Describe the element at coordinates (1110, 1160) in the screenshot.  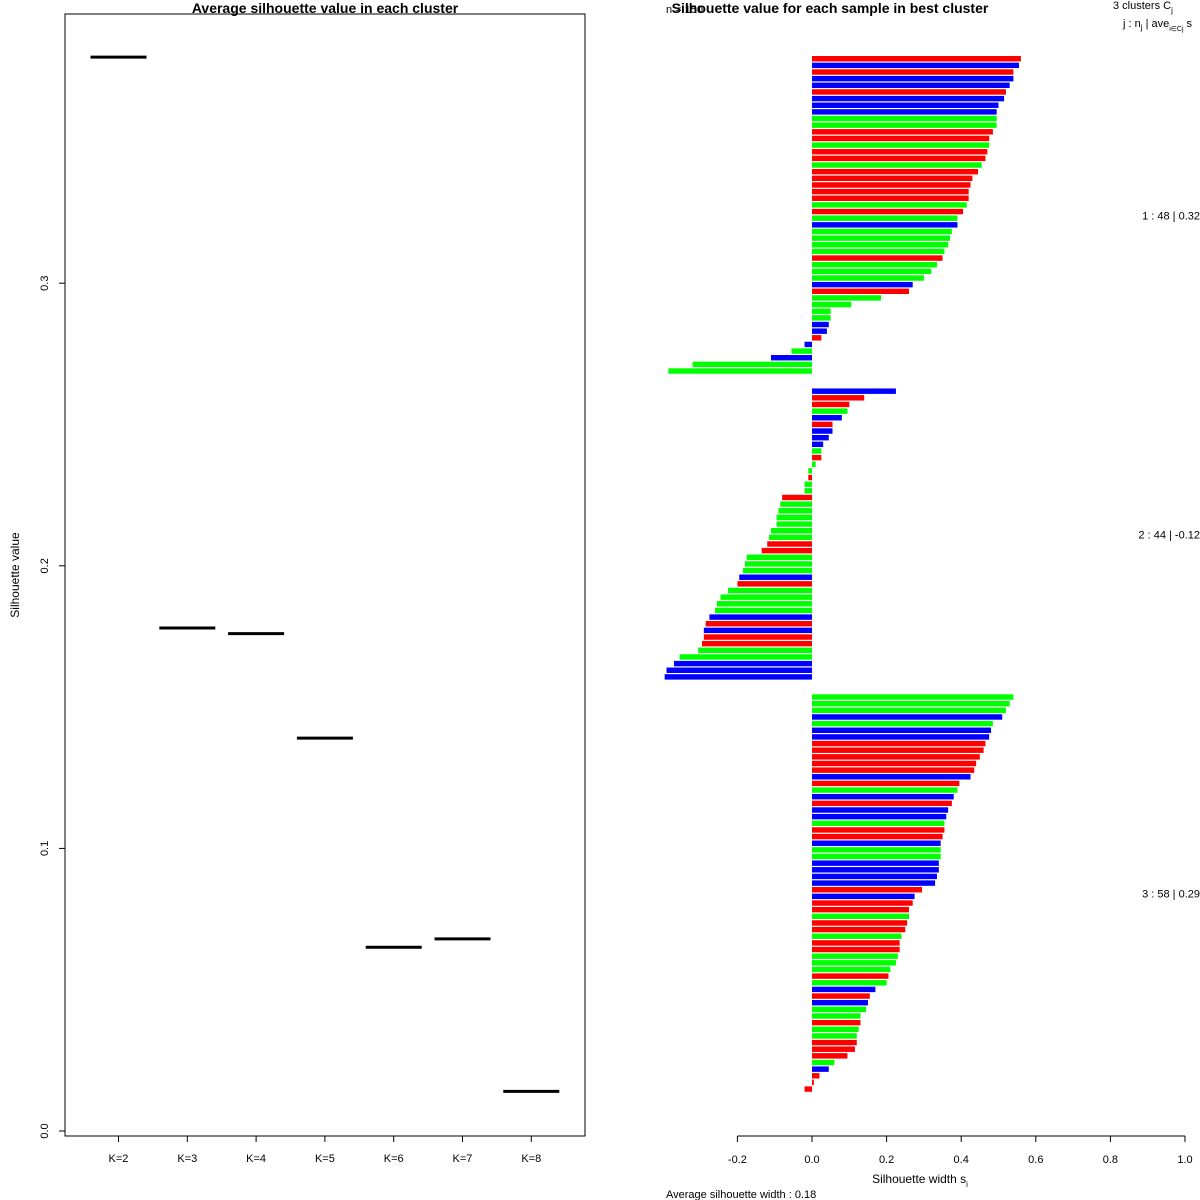
I see `right-x-tick-label: 0.8` at that location.